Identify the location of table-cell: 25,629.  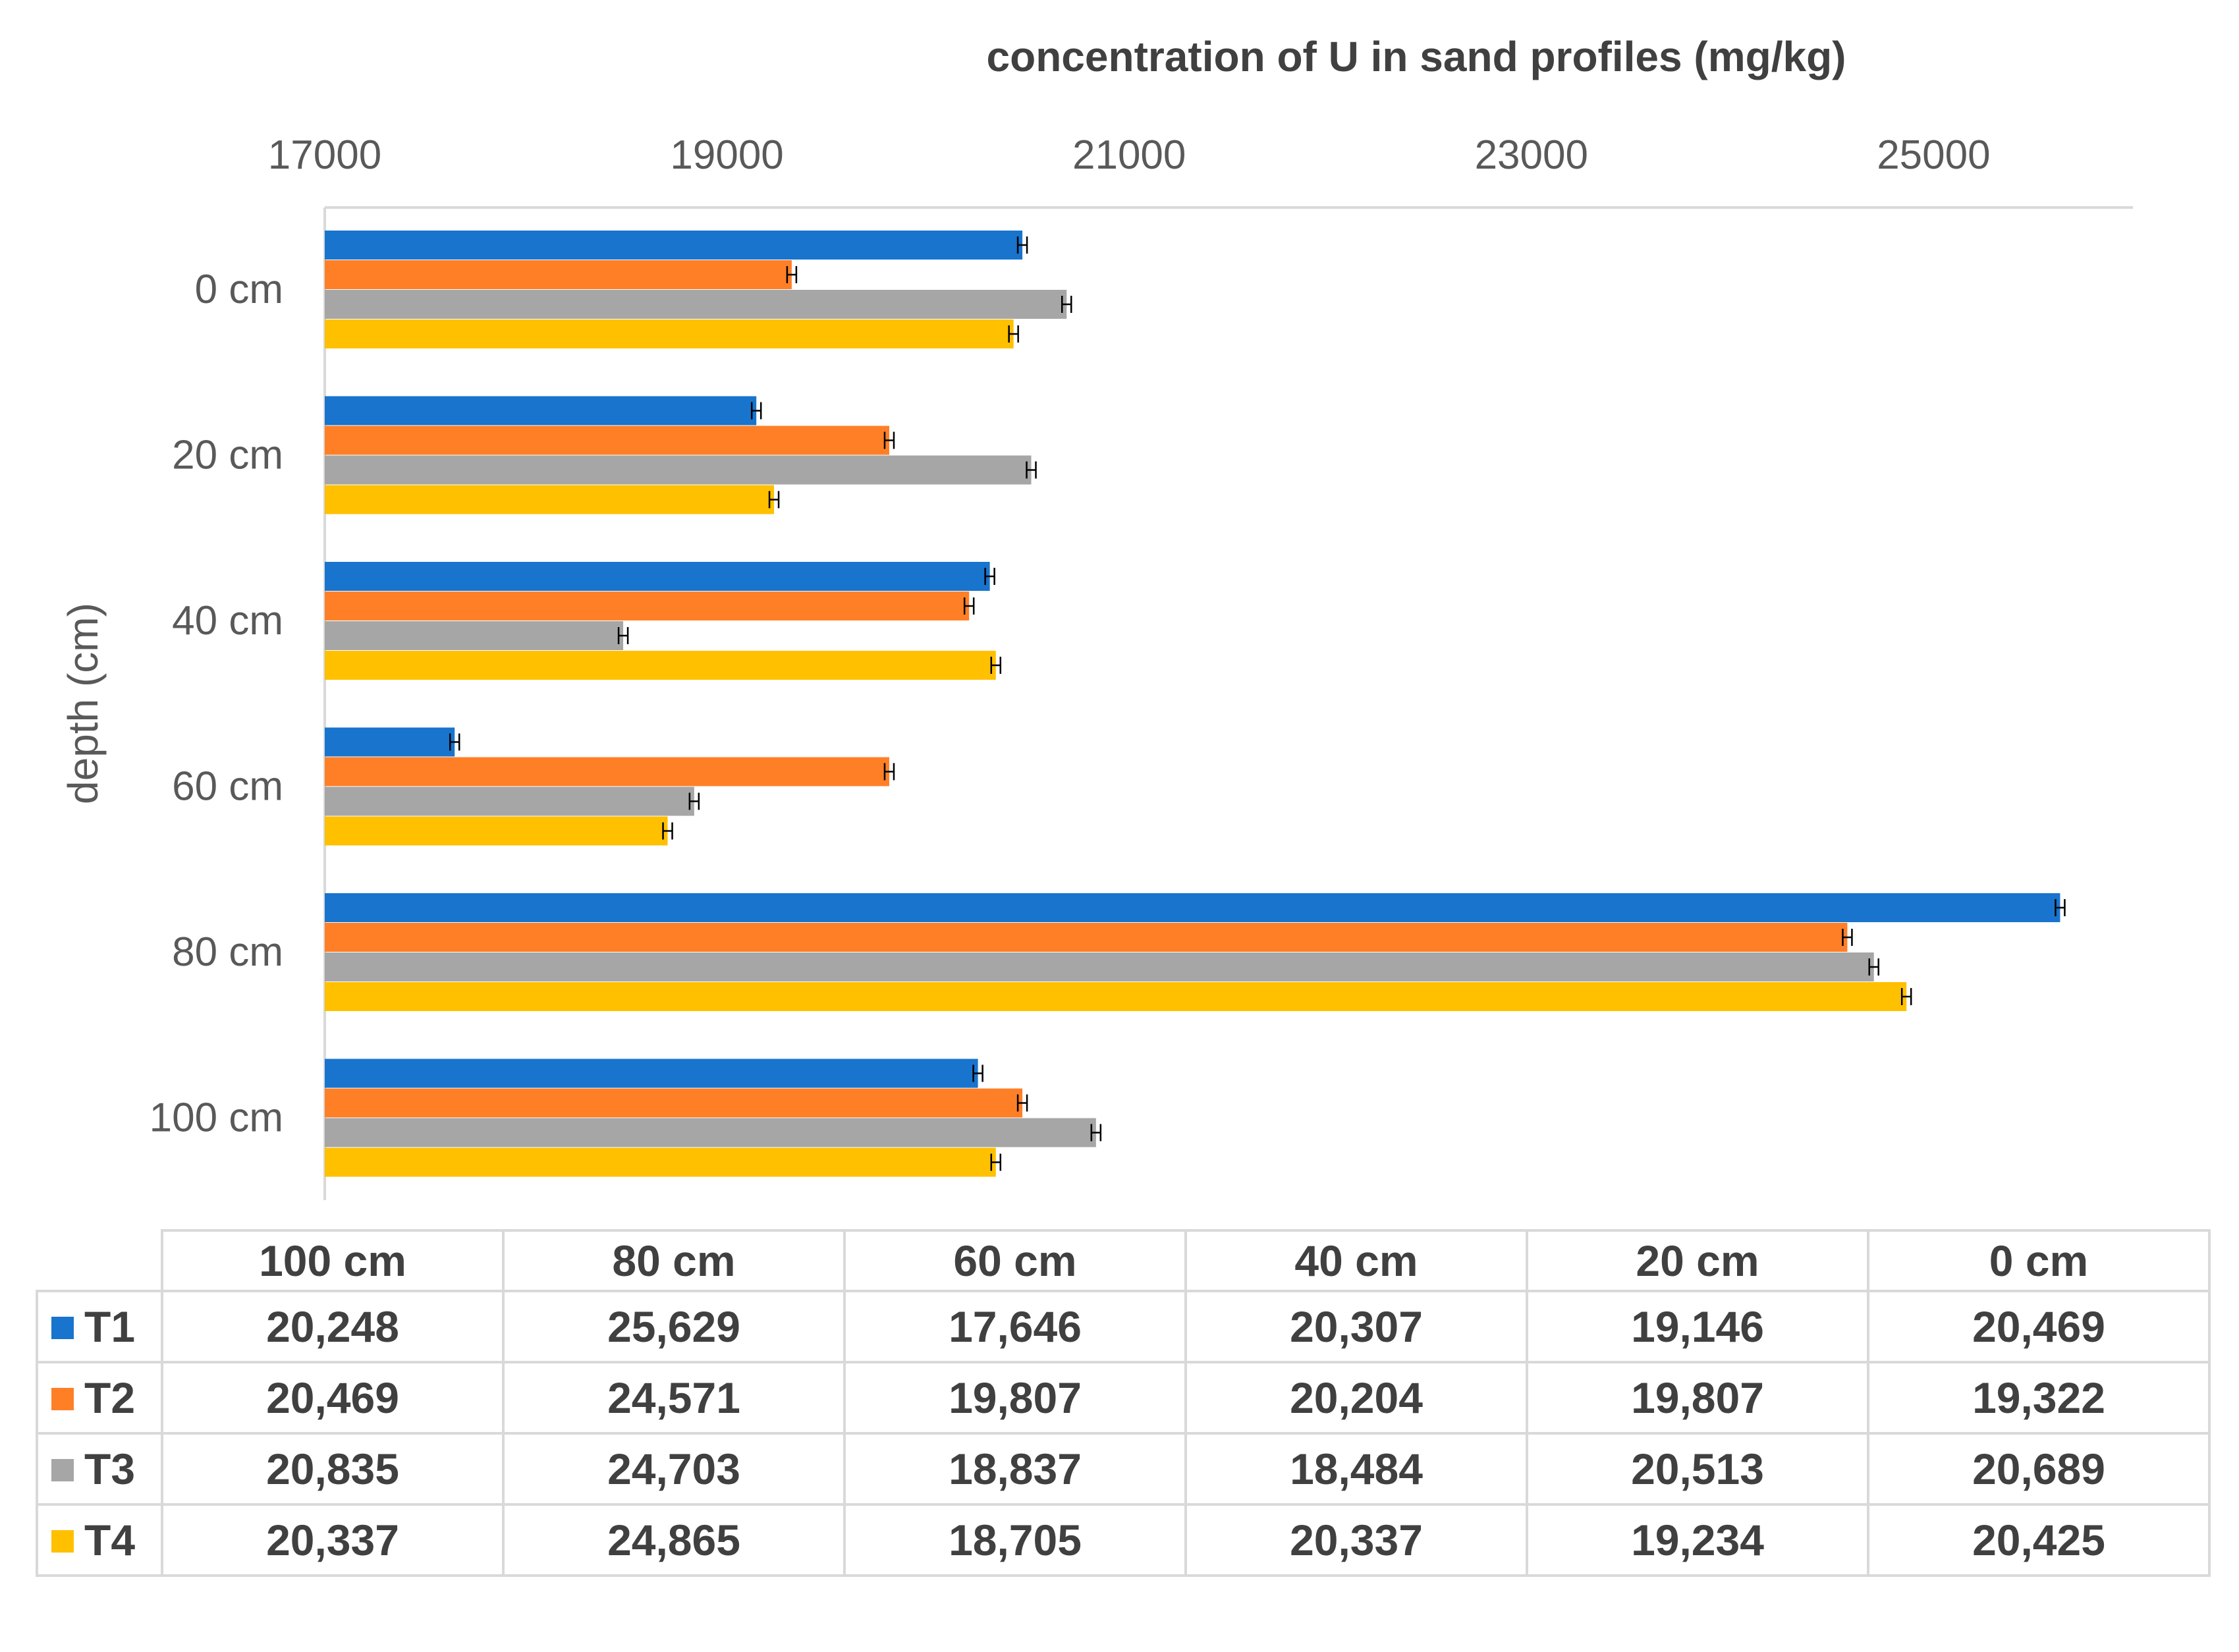
(674, 1326).